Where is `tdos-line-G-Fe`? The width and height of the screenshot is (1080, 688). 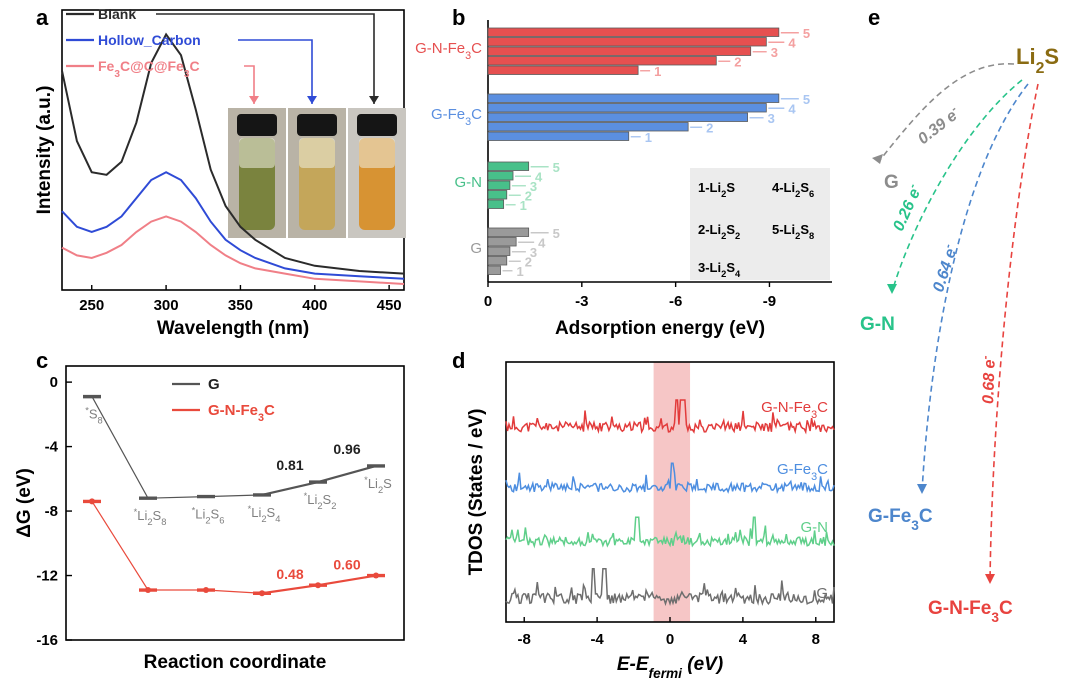 tdos-line-G-Fe is located at coordinates (670, 478).